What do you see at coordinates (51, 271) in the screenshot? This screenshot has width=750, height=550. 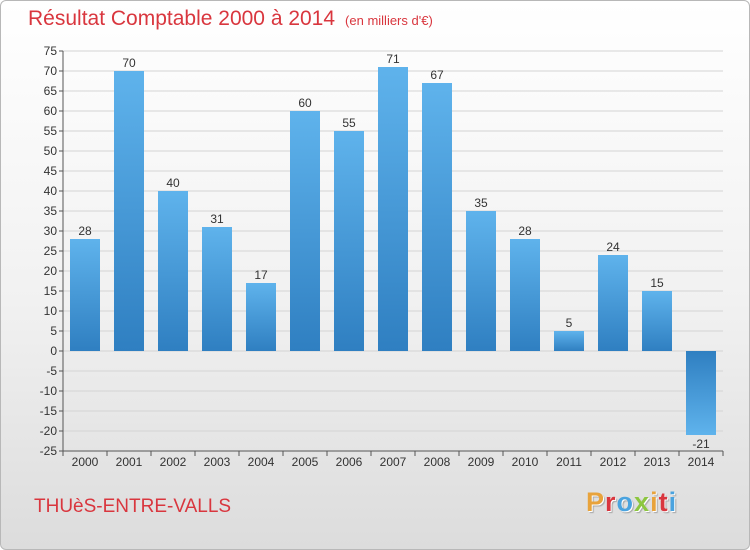 I see `y-tick-label: 20` at bounding box center [51, 271].